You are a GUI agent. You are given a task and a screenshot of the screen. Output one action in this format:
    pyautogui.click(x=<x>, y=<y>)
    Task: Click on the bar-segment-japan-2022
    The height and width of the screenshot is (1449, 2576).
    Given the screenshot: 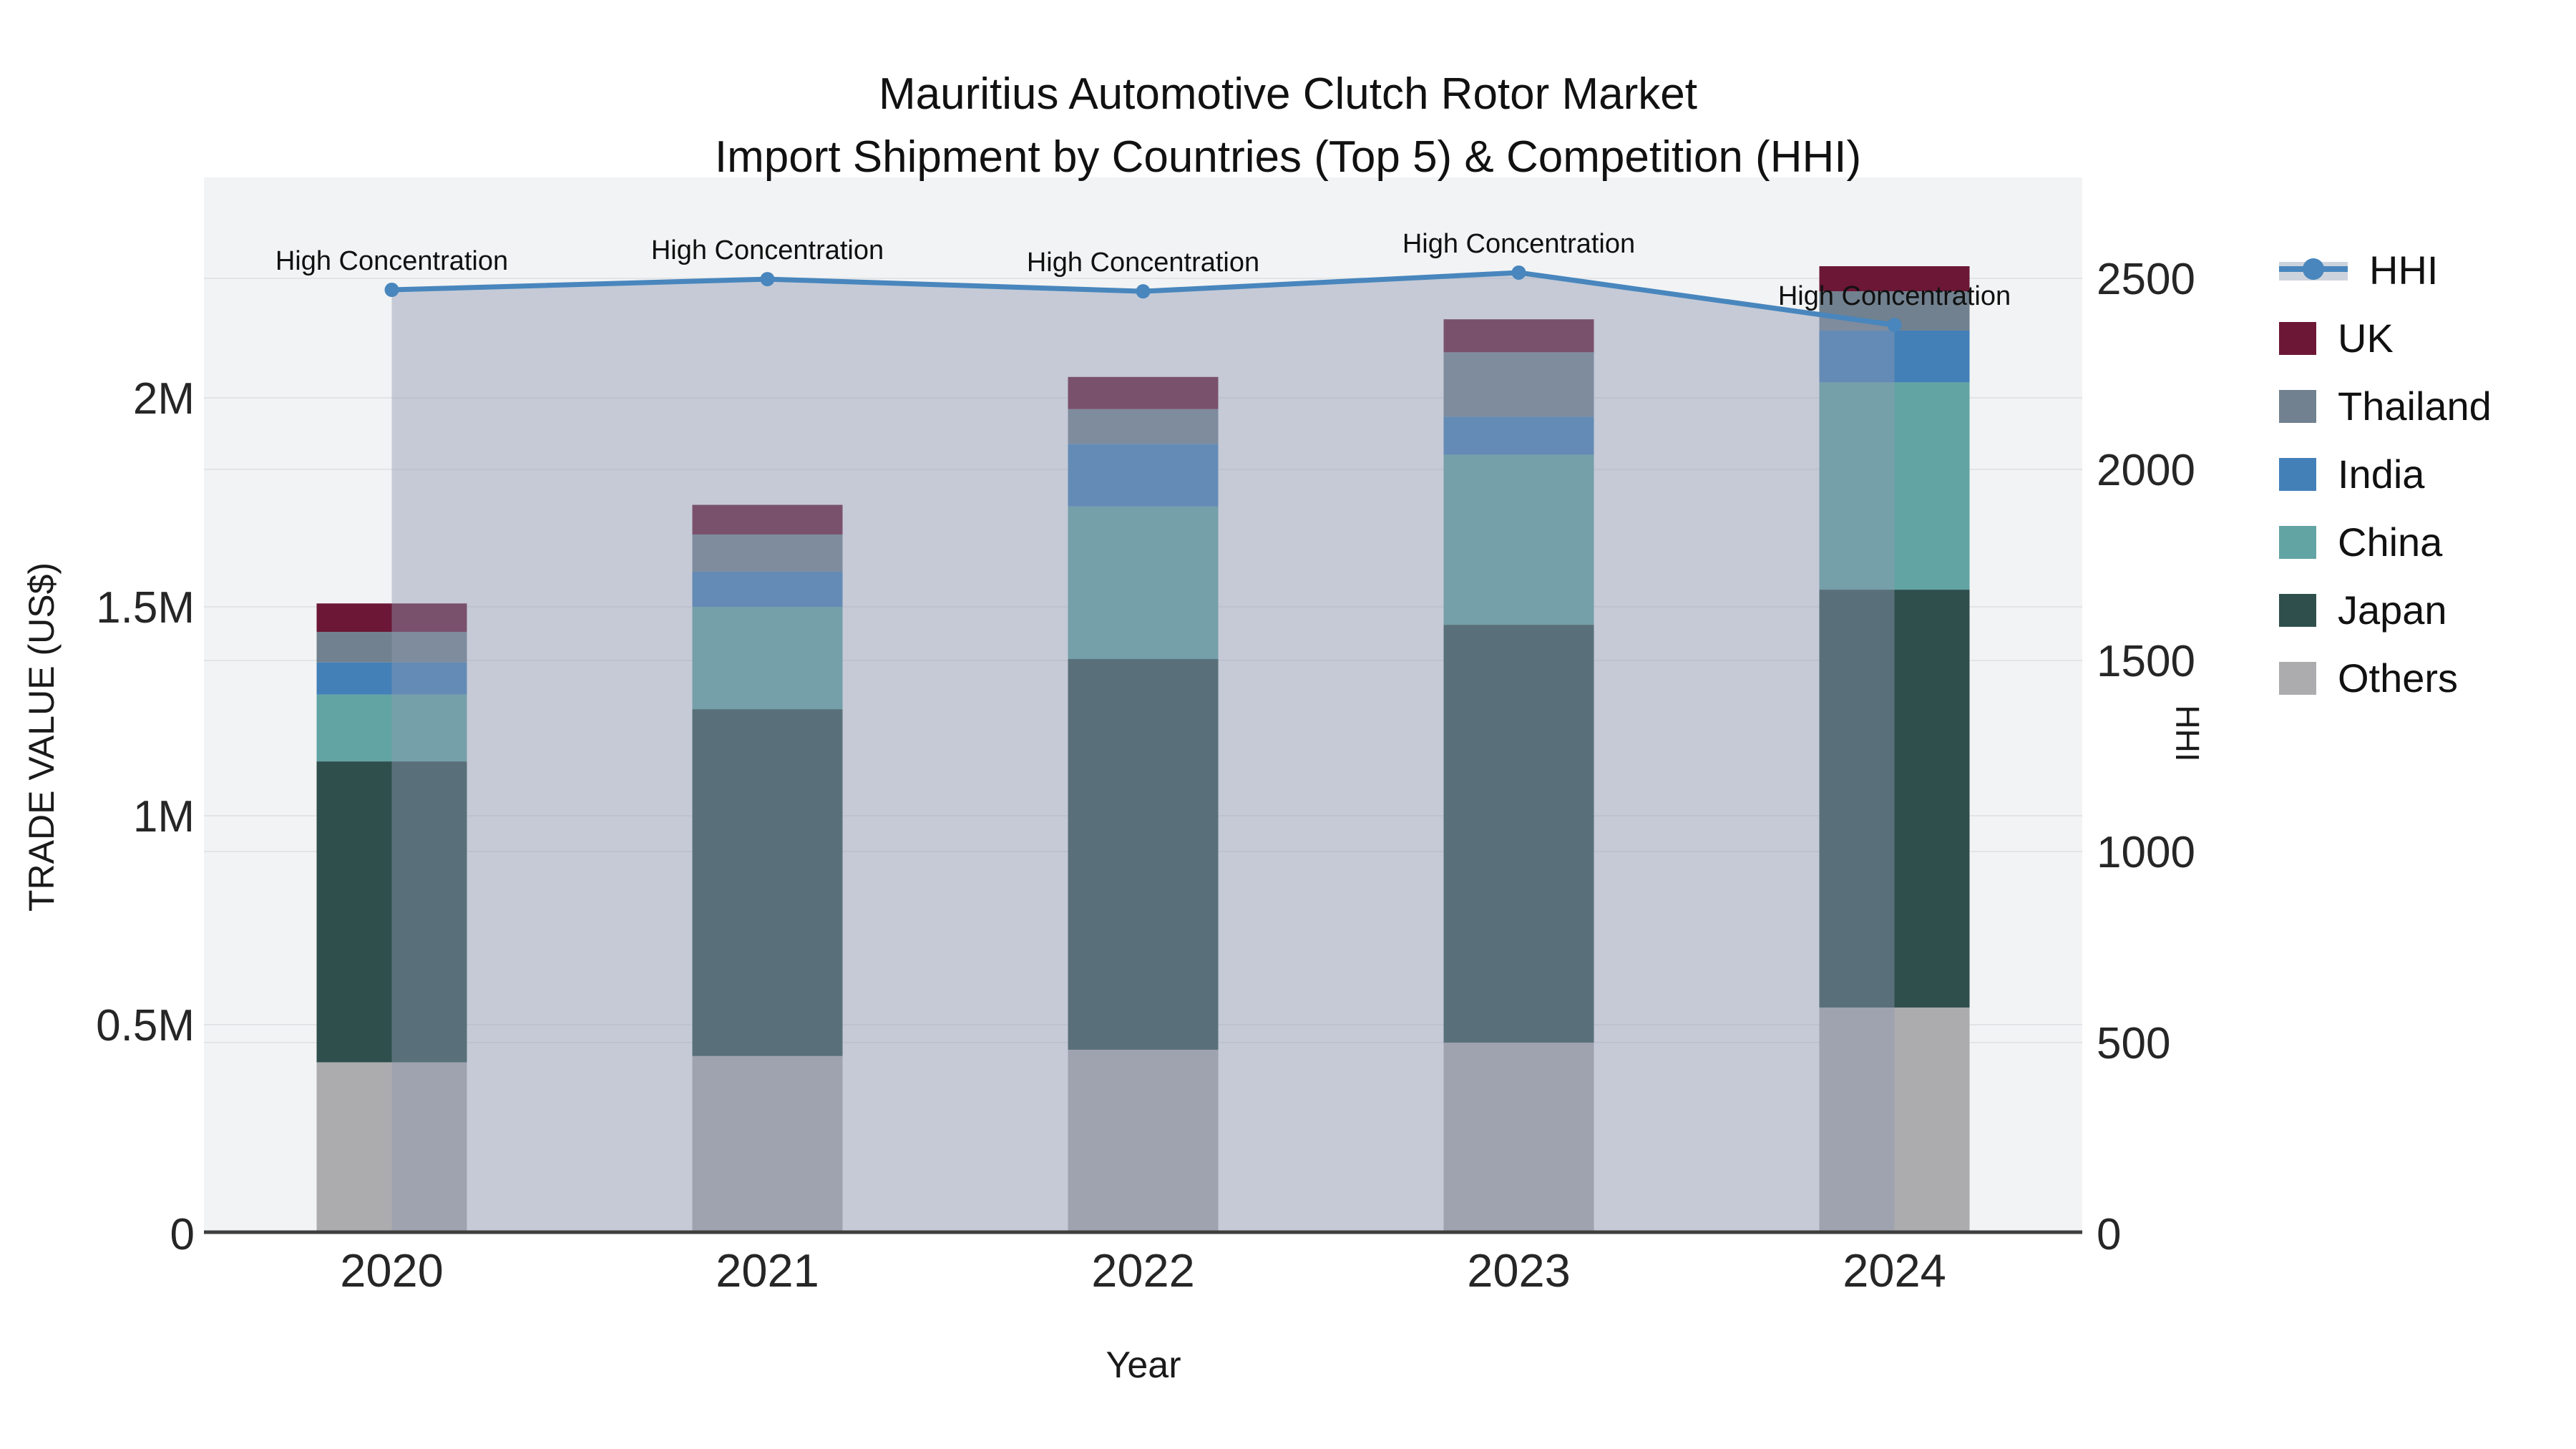 What is the action you would take?
    pyautogui.click(x=1143, y=854)
    